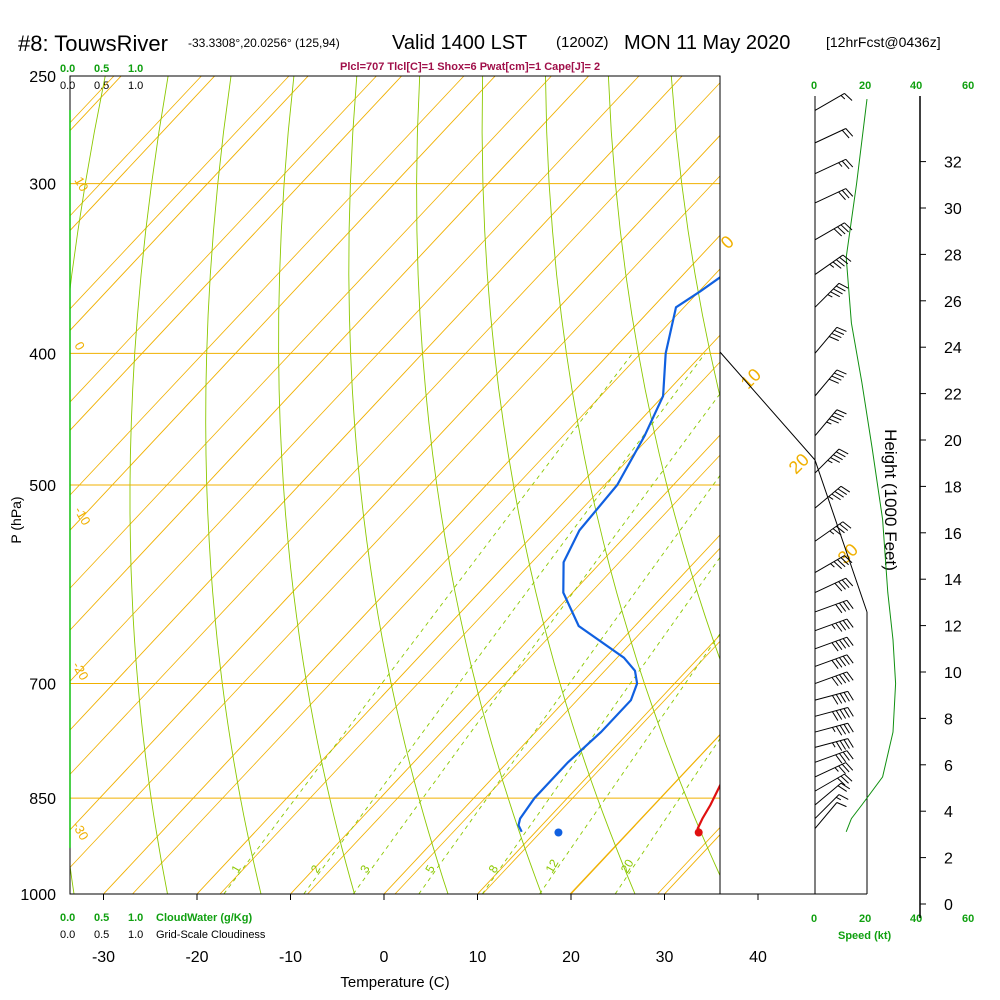 The image size is (1000, 1000). What do you see at coordinates (42, 486) in the screenshot?
I see `pressure-tick-label: 500` at bounding box center [42, 486].